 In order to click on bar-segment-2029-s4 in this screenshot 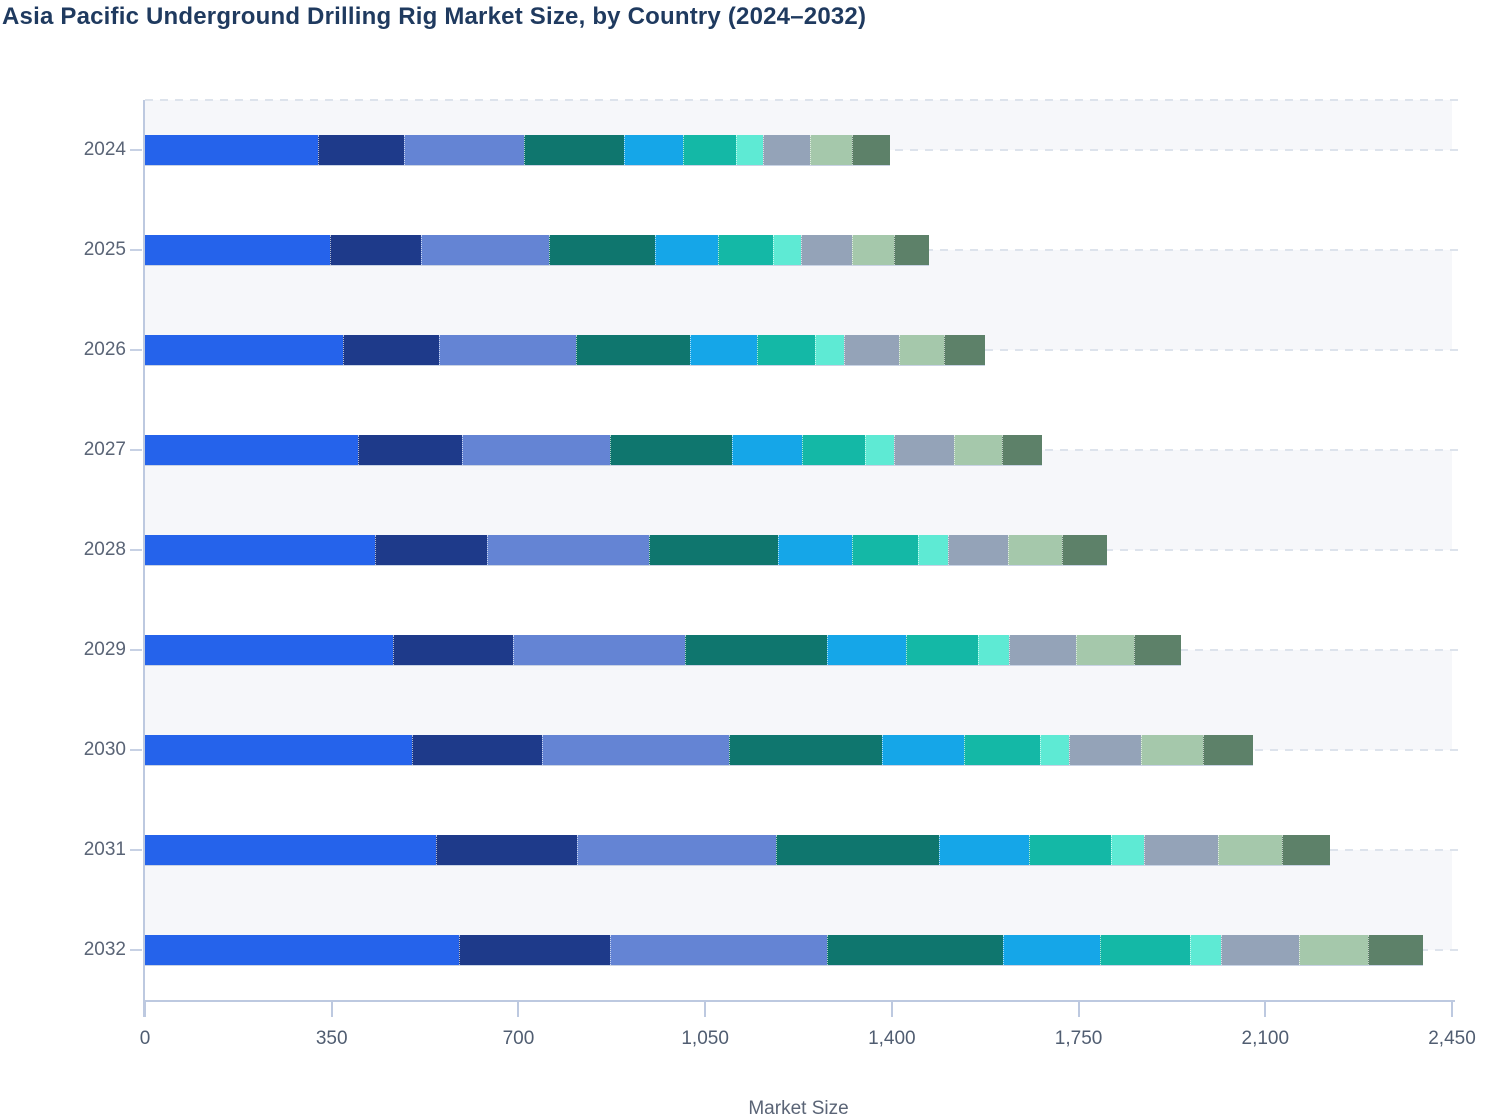, I will do `click(755, 650)`.